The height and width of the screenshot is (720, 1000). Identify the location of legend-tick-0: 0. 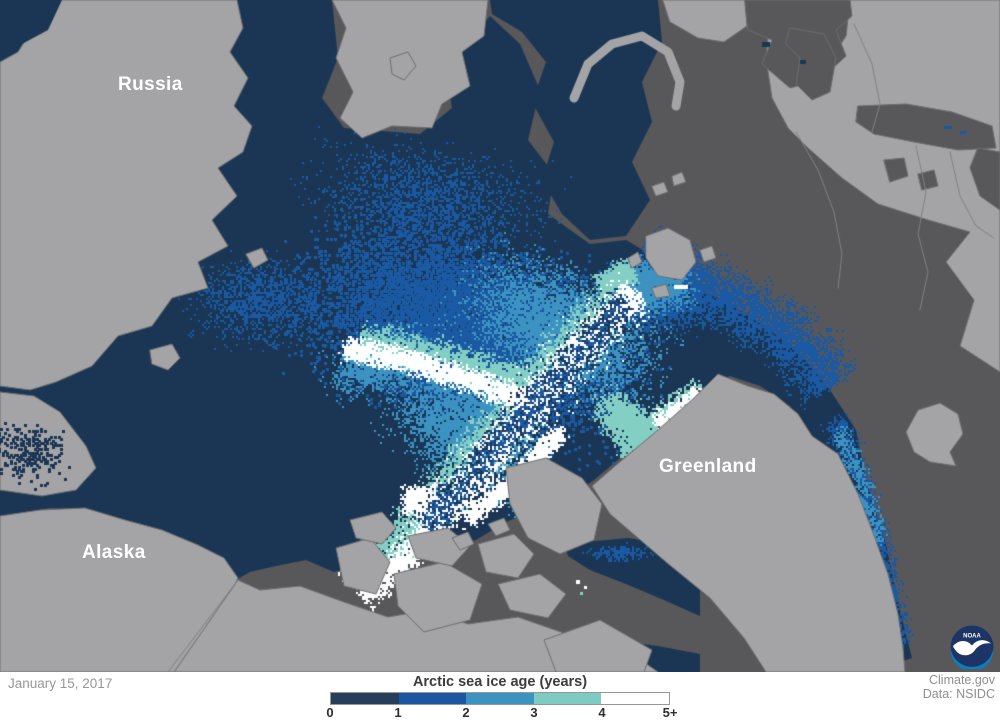
(330, 712).